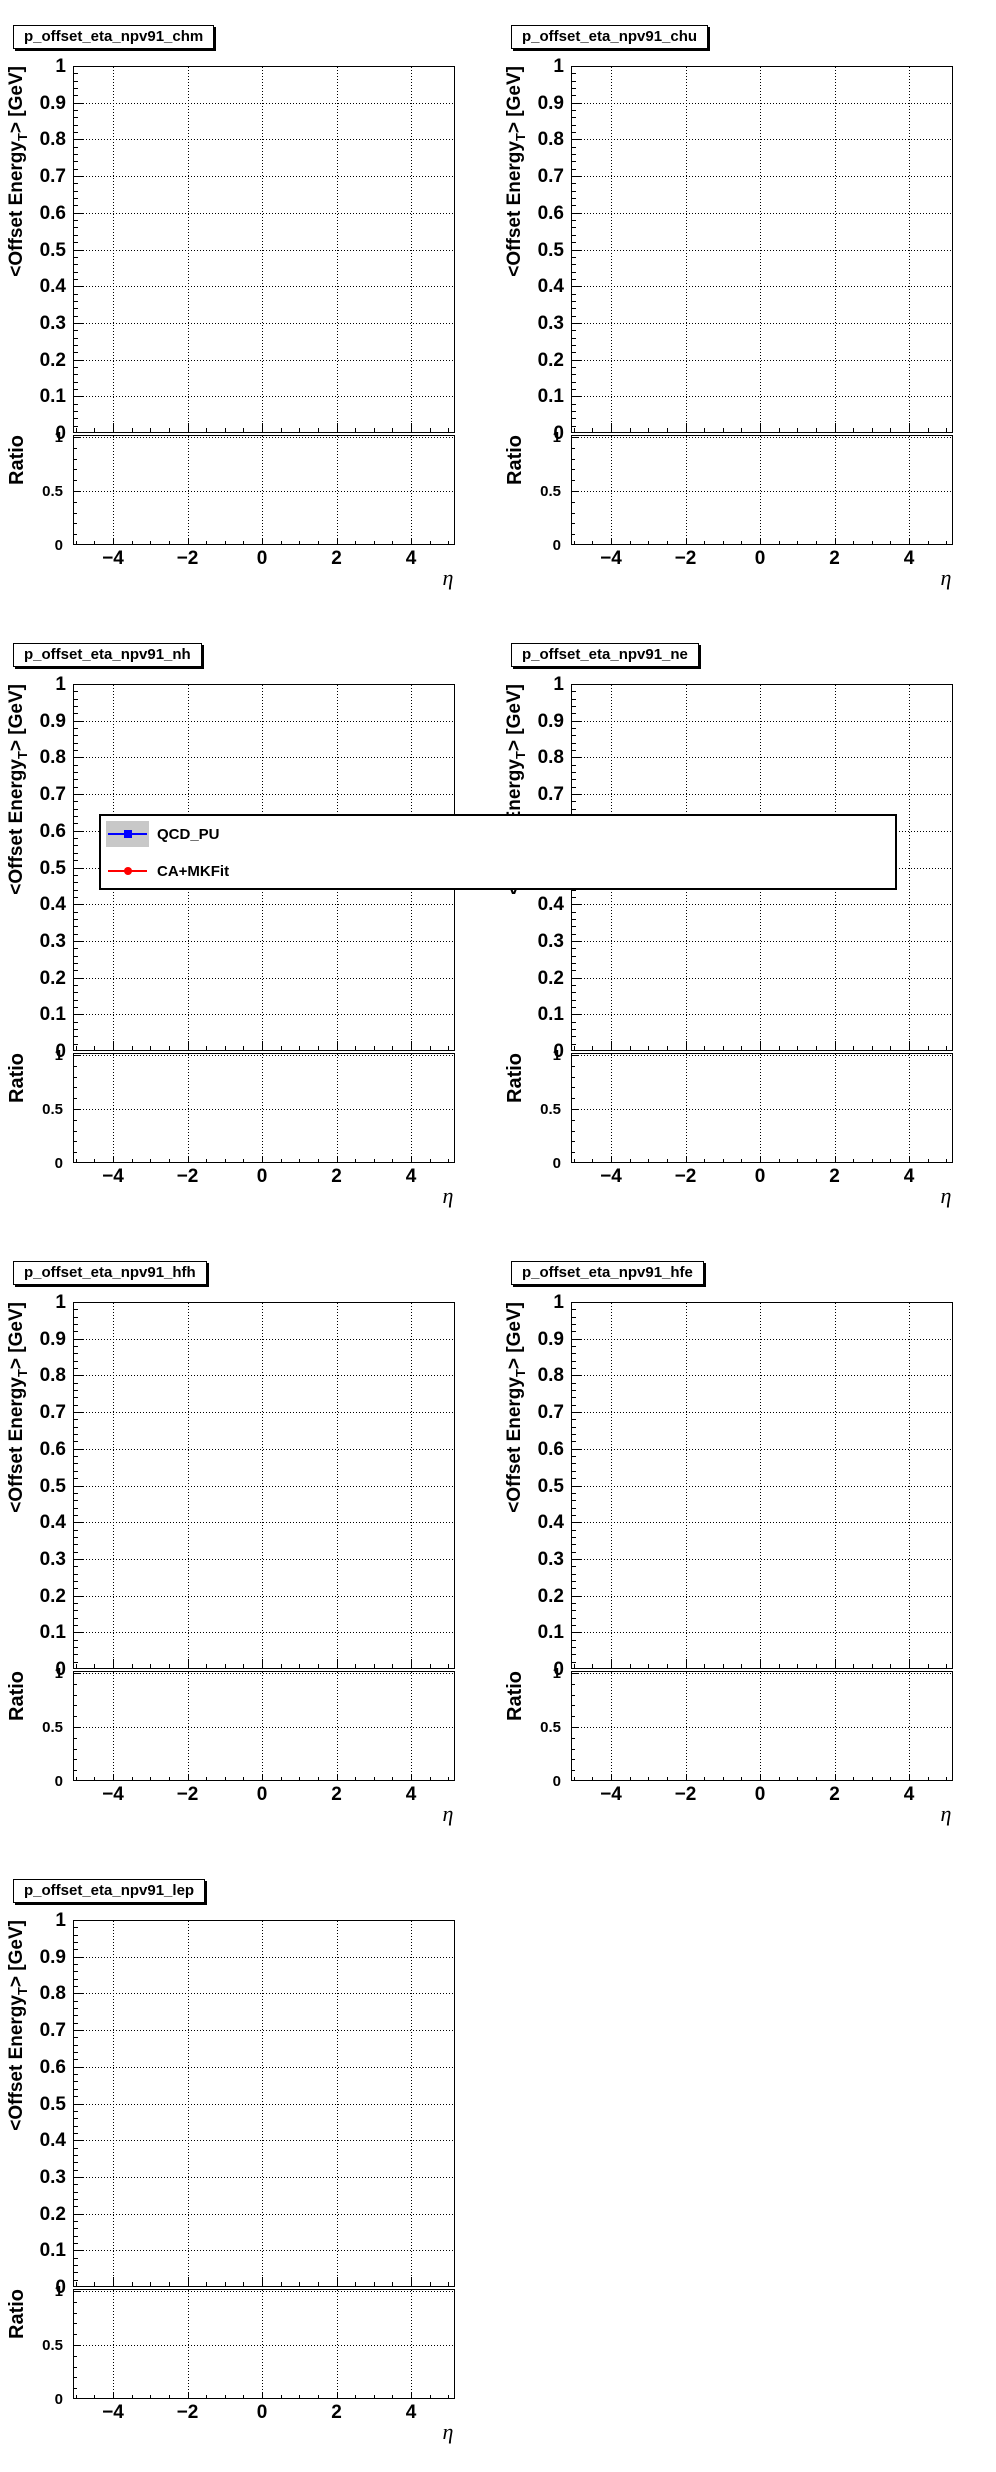 This screenshot has width=996, height=2472. Describe the element at coordinates (114, 37) in the screenshot. I see `panel-title-box: p_offset_eta_npv91_chm` at that location.